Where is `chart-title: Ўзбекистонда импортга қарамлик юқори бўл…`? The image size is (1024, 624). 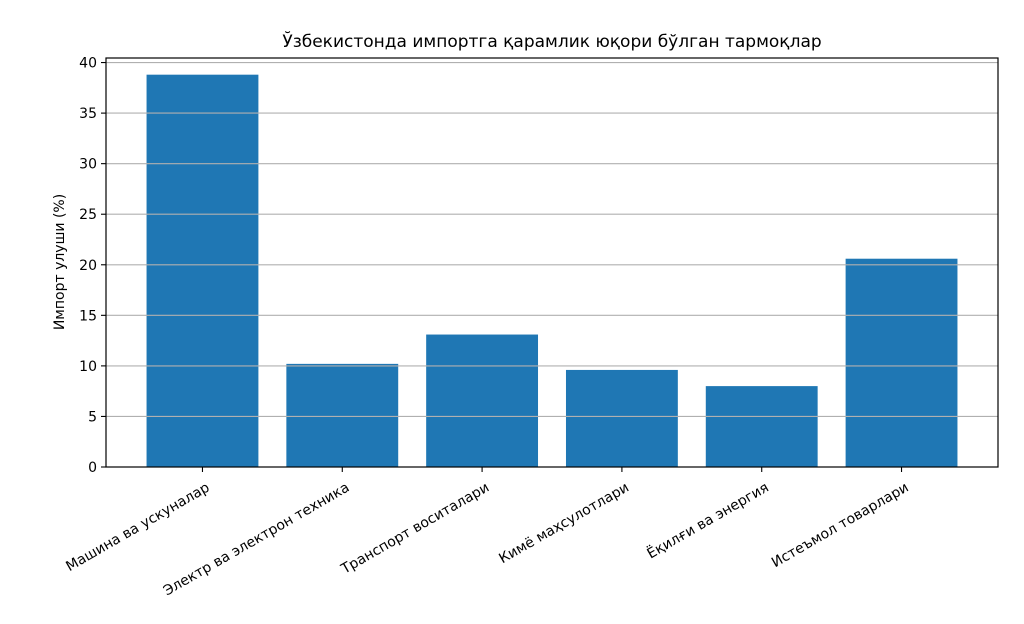 chart-title: Ўзбекистонда импортга қарамлик юқори бўл… is located at coordinates (551, 41).